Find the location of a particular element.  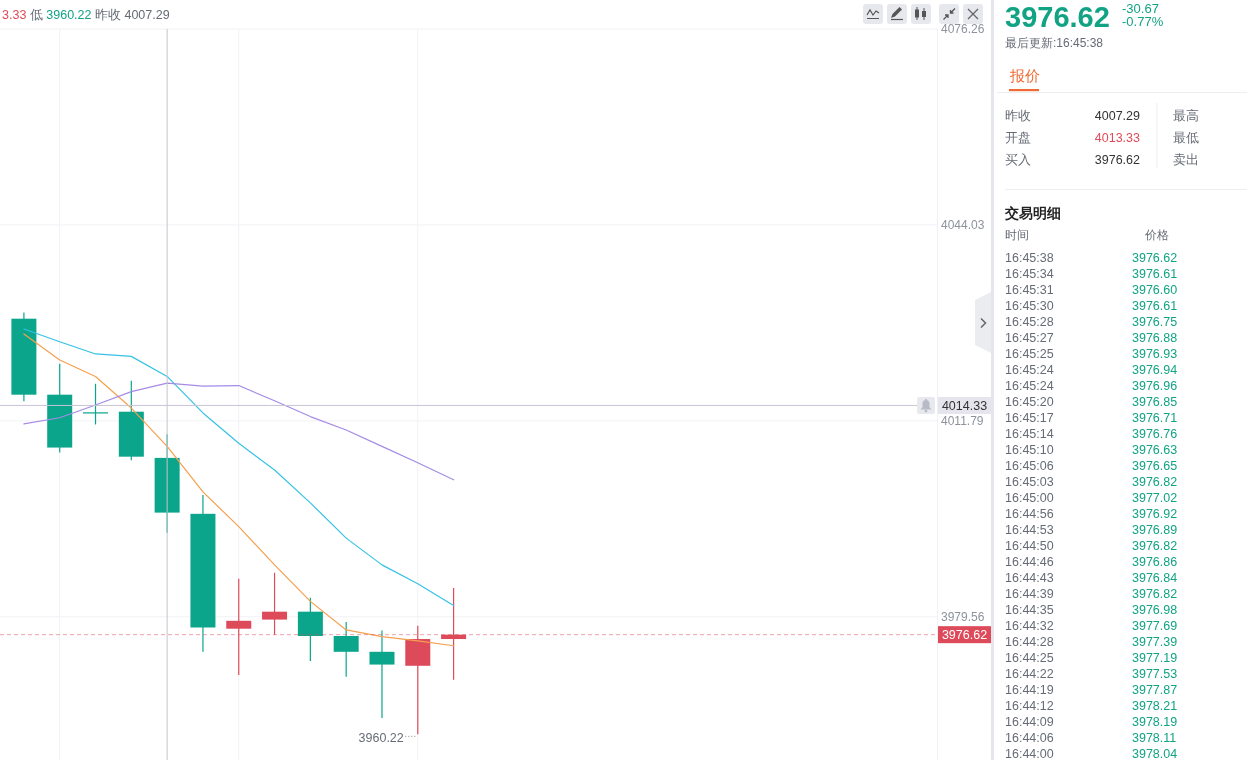

text: 4013.33 is located at coordinates (1117, 138).